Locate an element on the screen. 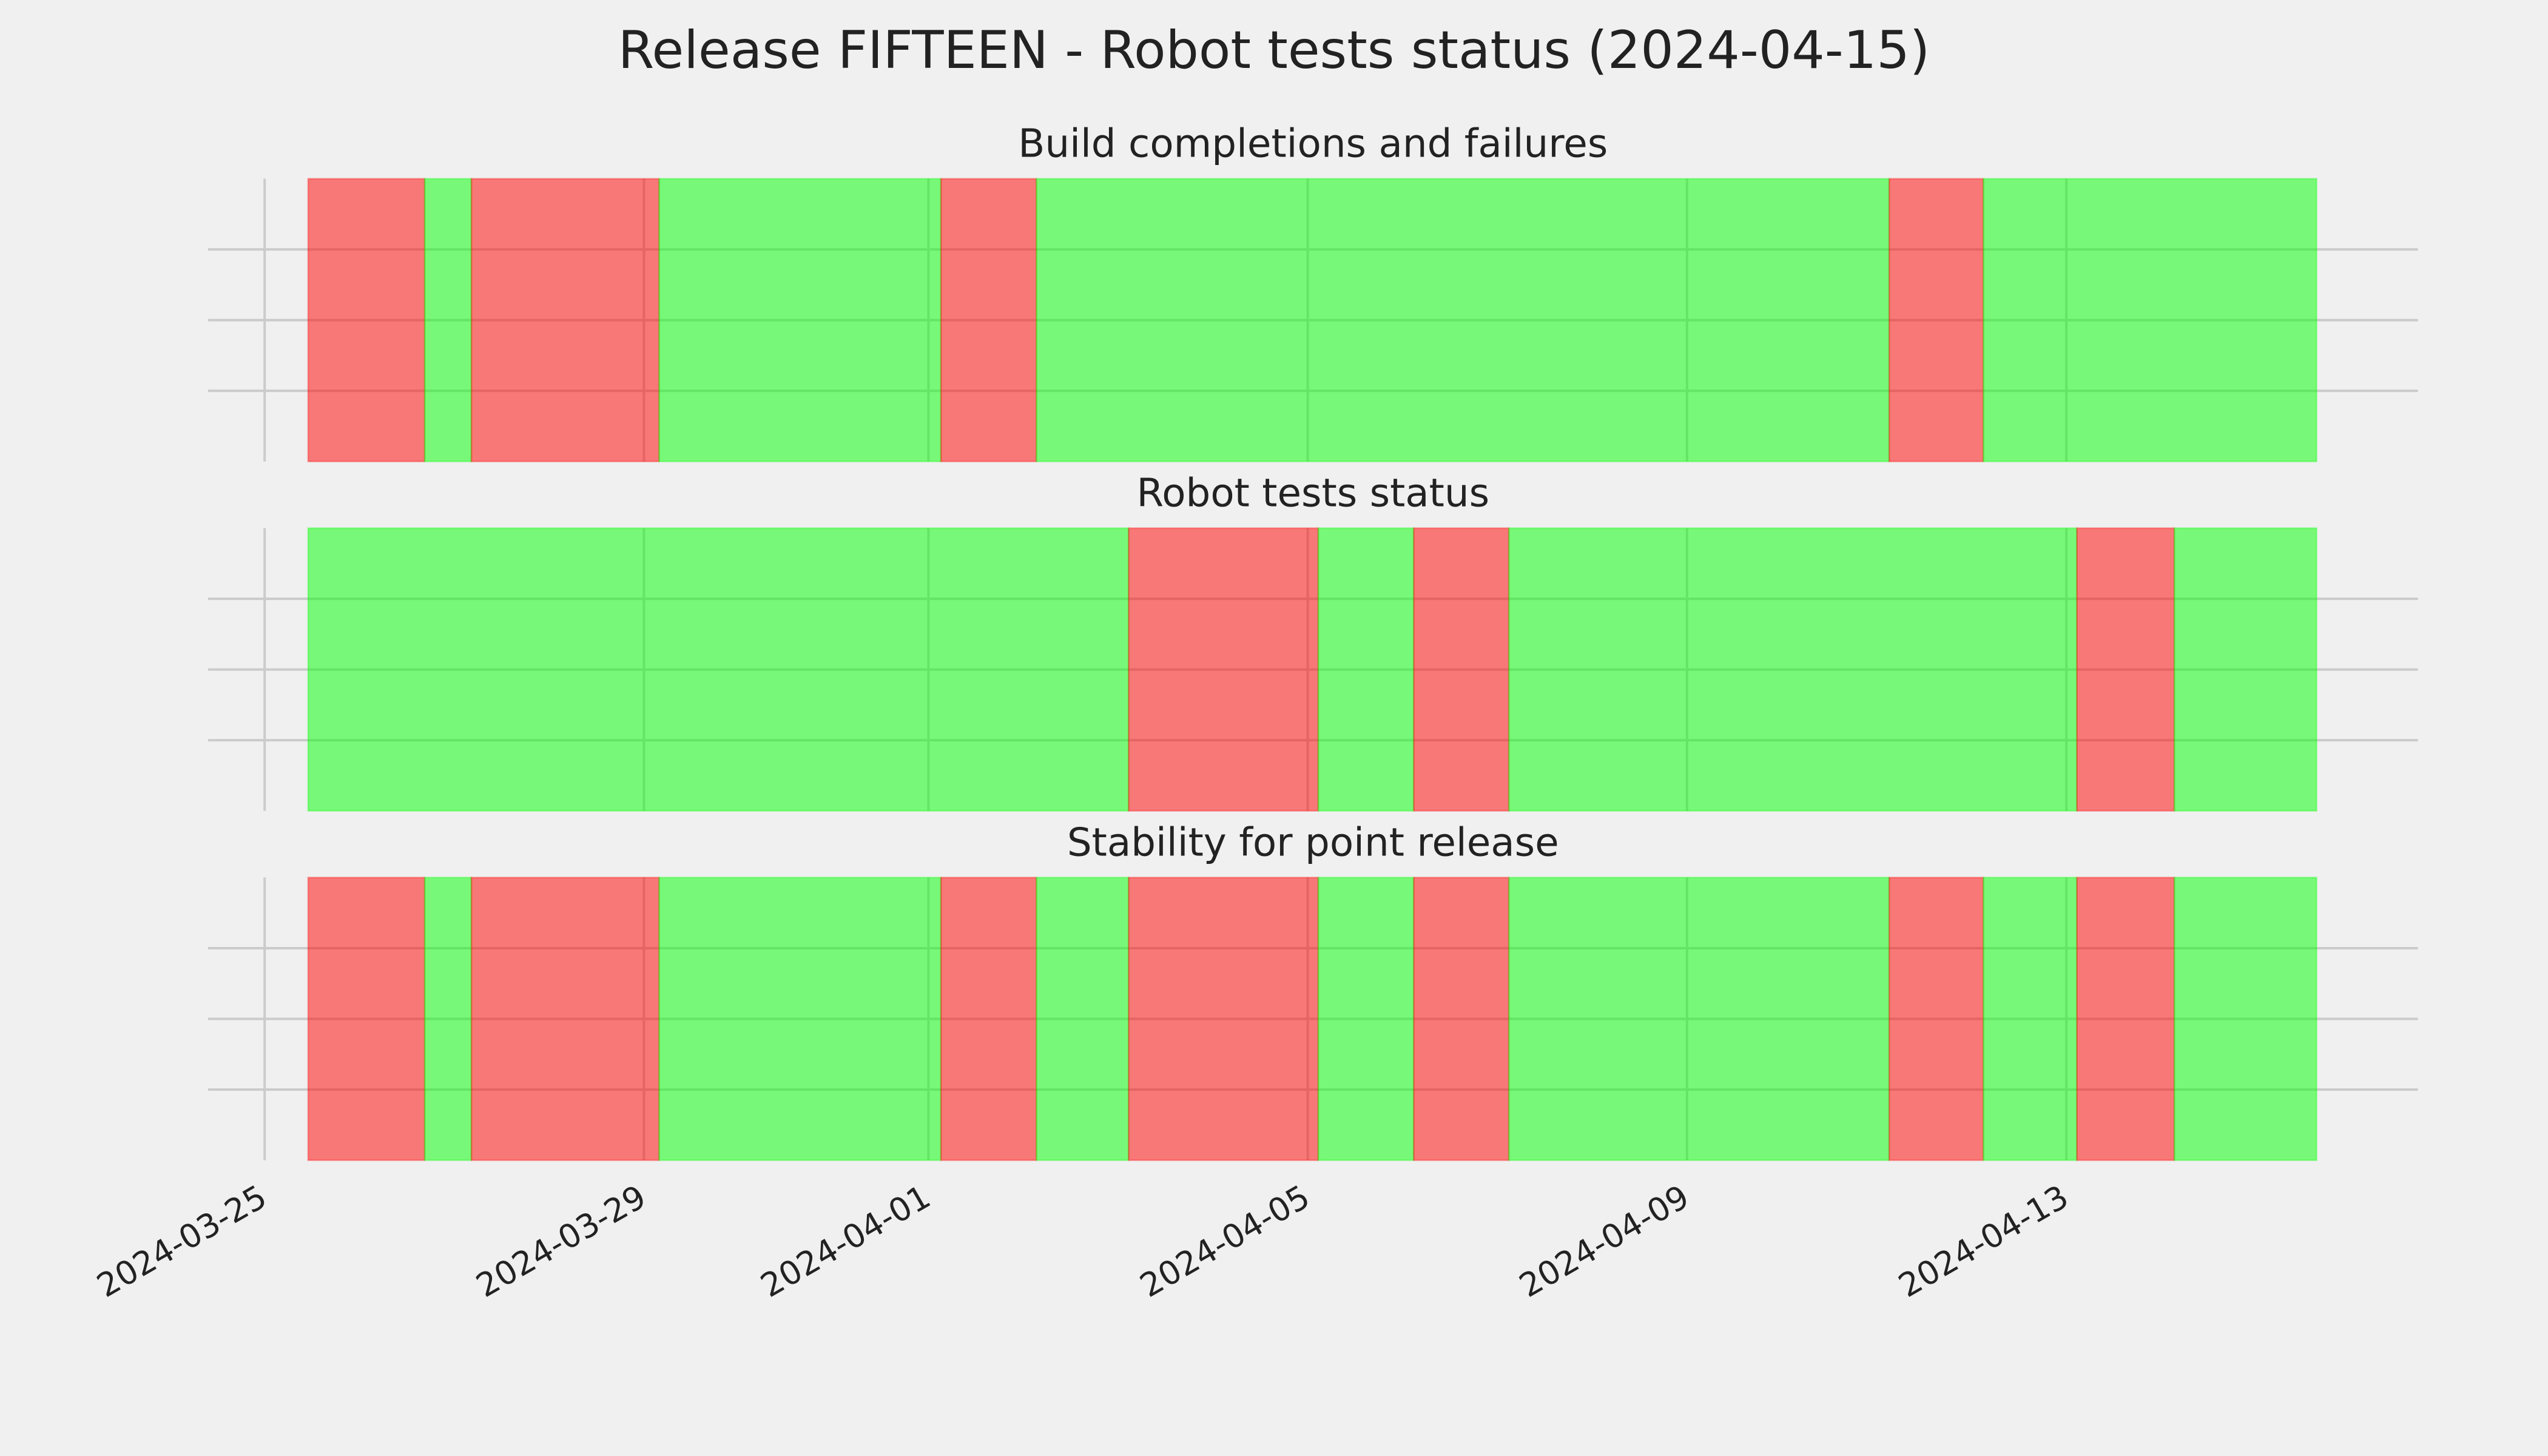 Image resolution: width=2548 pixels, height=1456 pixels. panel-title: Robot tests status is located at coordinates (1312, 493).